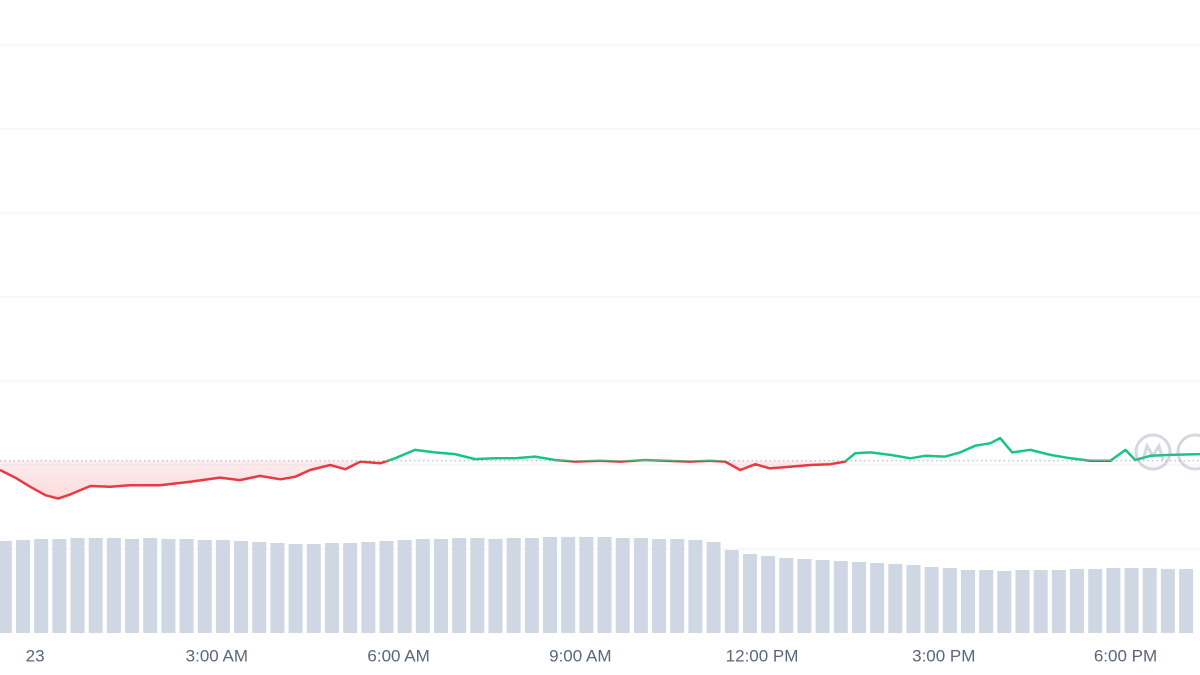  Describe the element at coordinates (568, 480) in the screenshot. I see `price-line-down` at that location.